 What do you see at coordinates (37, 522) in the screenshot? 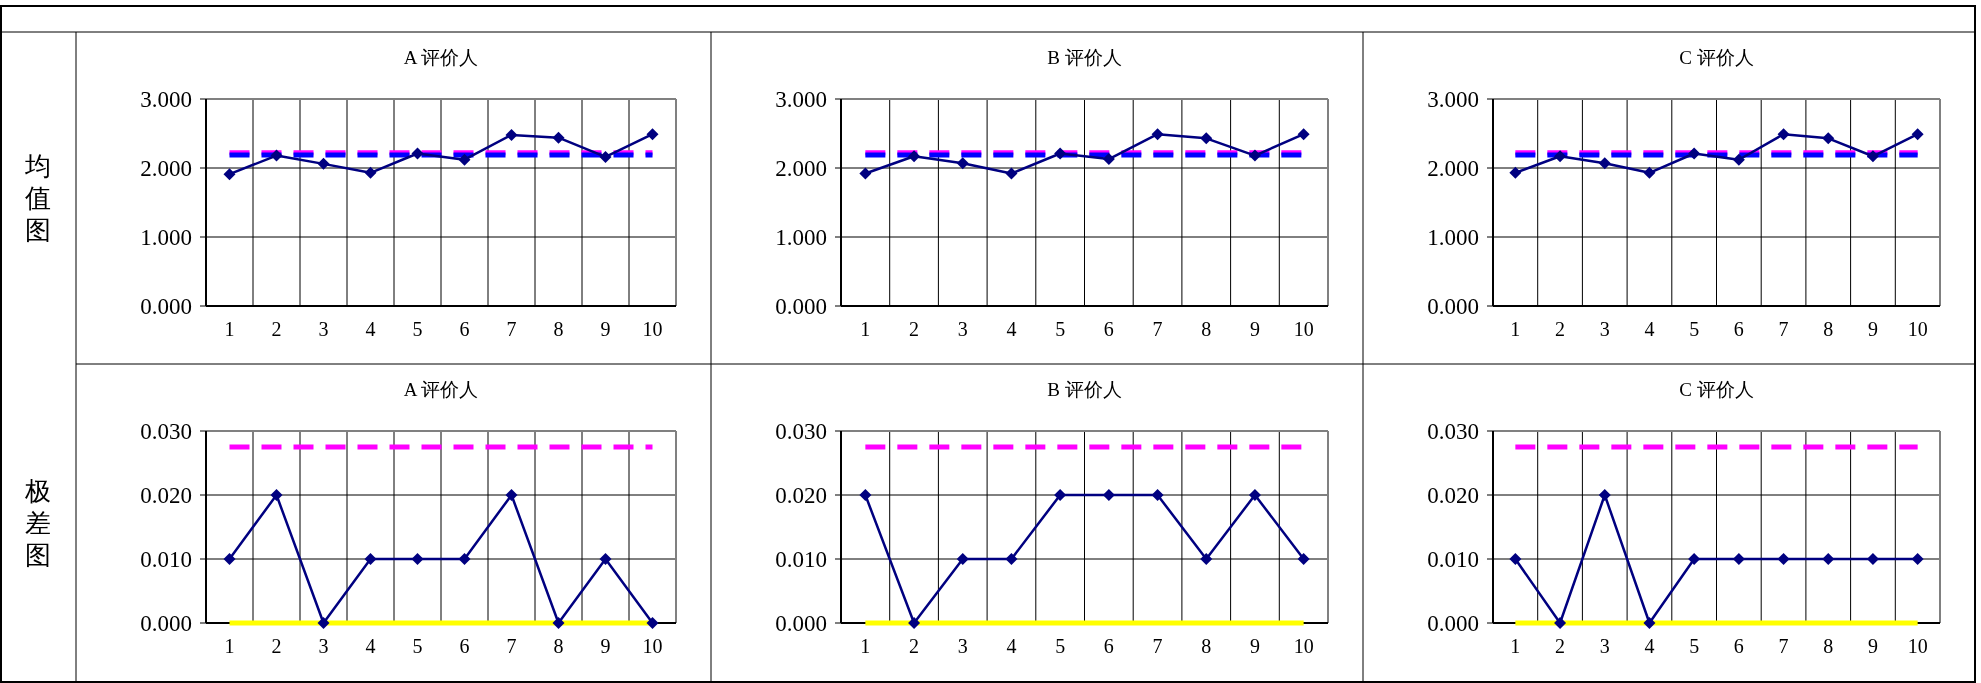
I see `y-axis-title: 极差图` at bounding box center [37, 522].